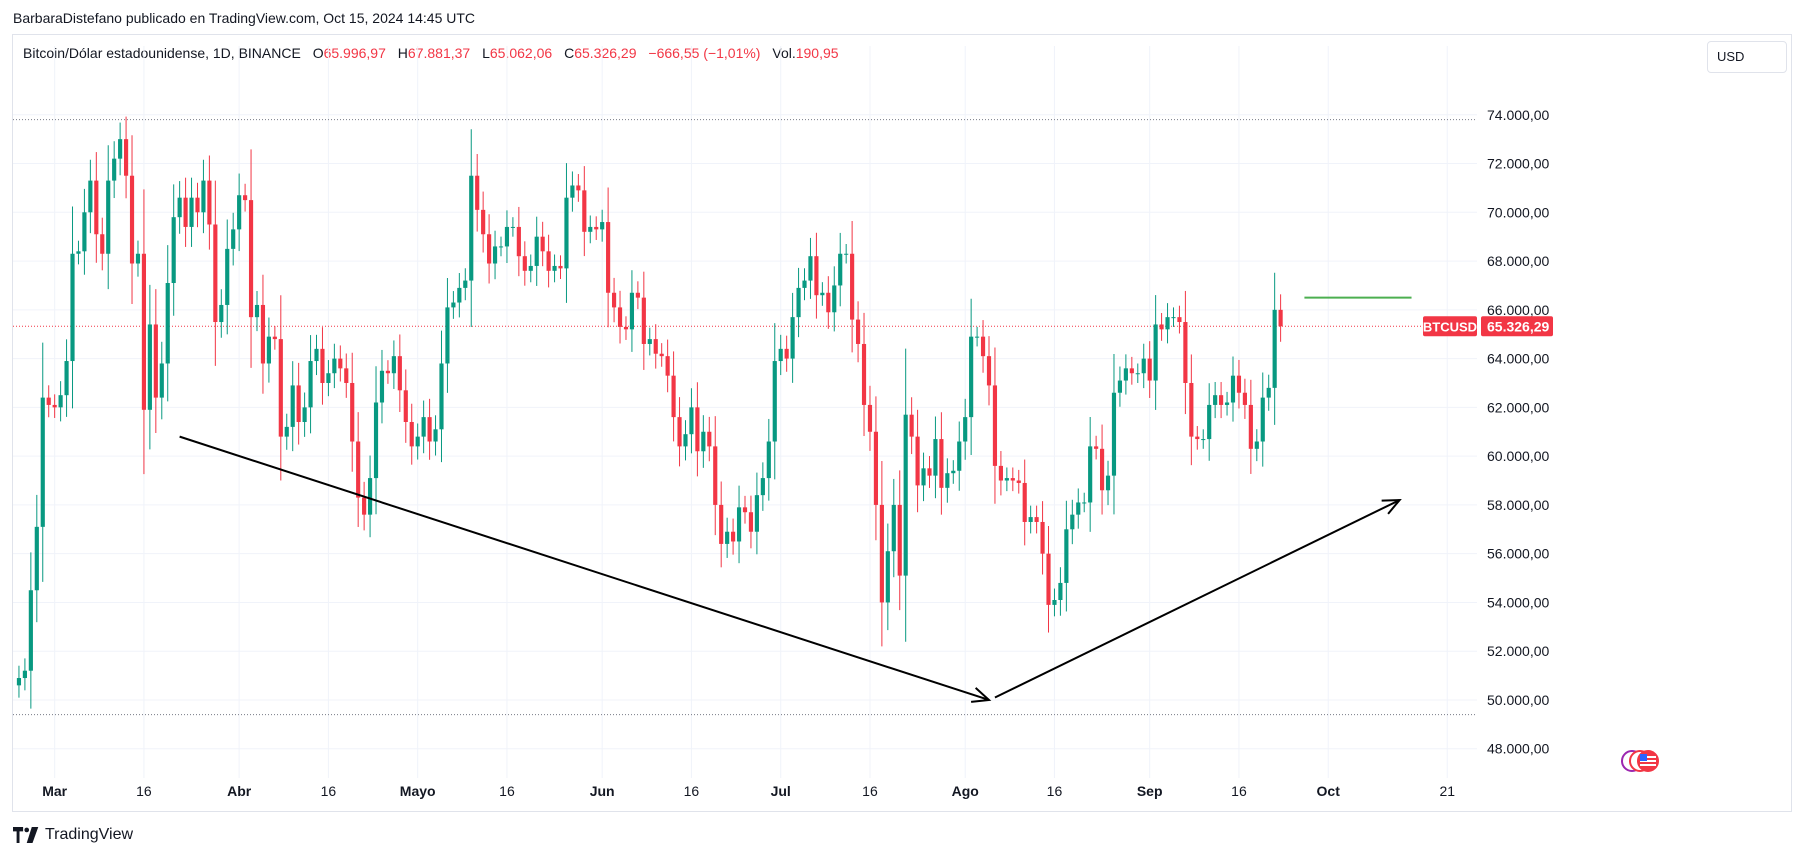 The width and height of the screenshot is (1805, 856). I want to click on x-tick-label: Mayo, so click(418, 791).